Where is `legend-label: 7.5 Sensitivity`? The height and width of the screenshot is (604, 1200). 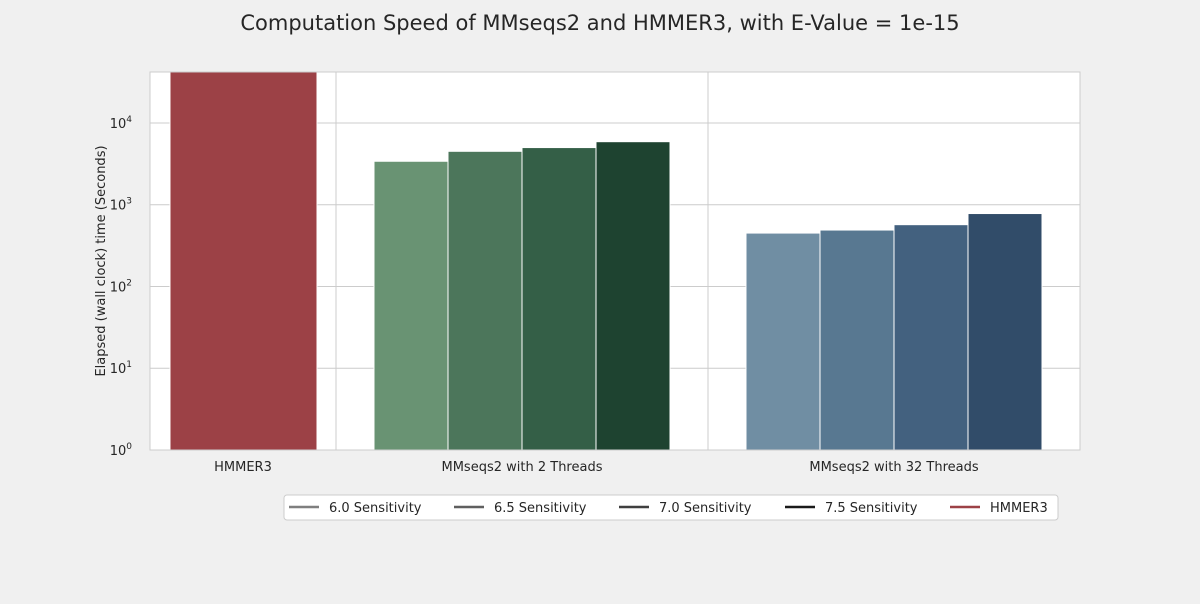
legend-label: 7.5 Sensitivity is located at coordinates (871, 508).